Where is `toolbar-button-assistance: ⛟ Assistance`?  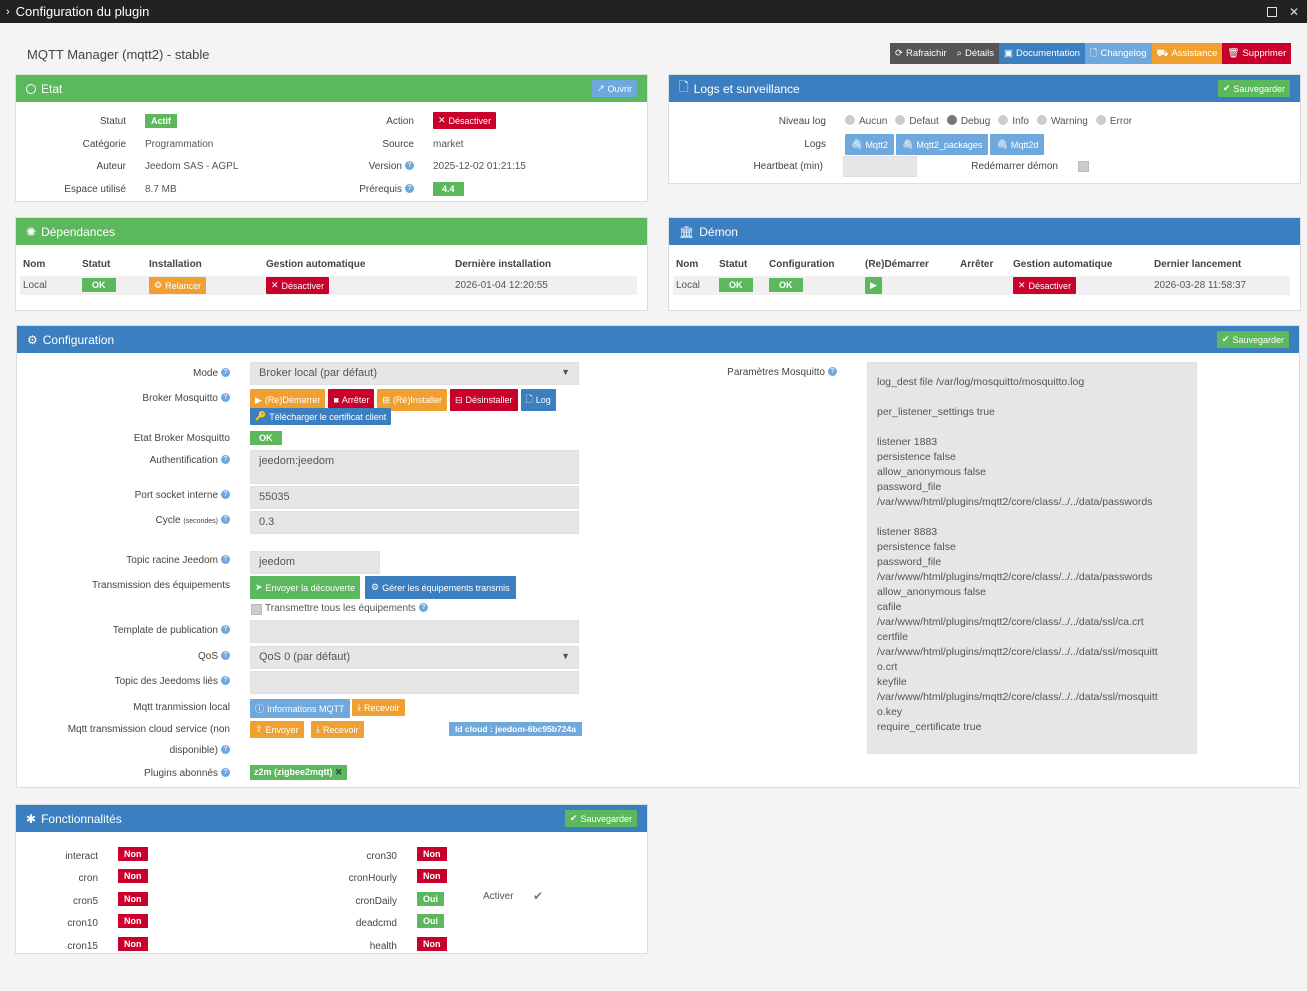
toolbar-button-assistance: ⛟ Assistance is located at coordinates (1187, 53).